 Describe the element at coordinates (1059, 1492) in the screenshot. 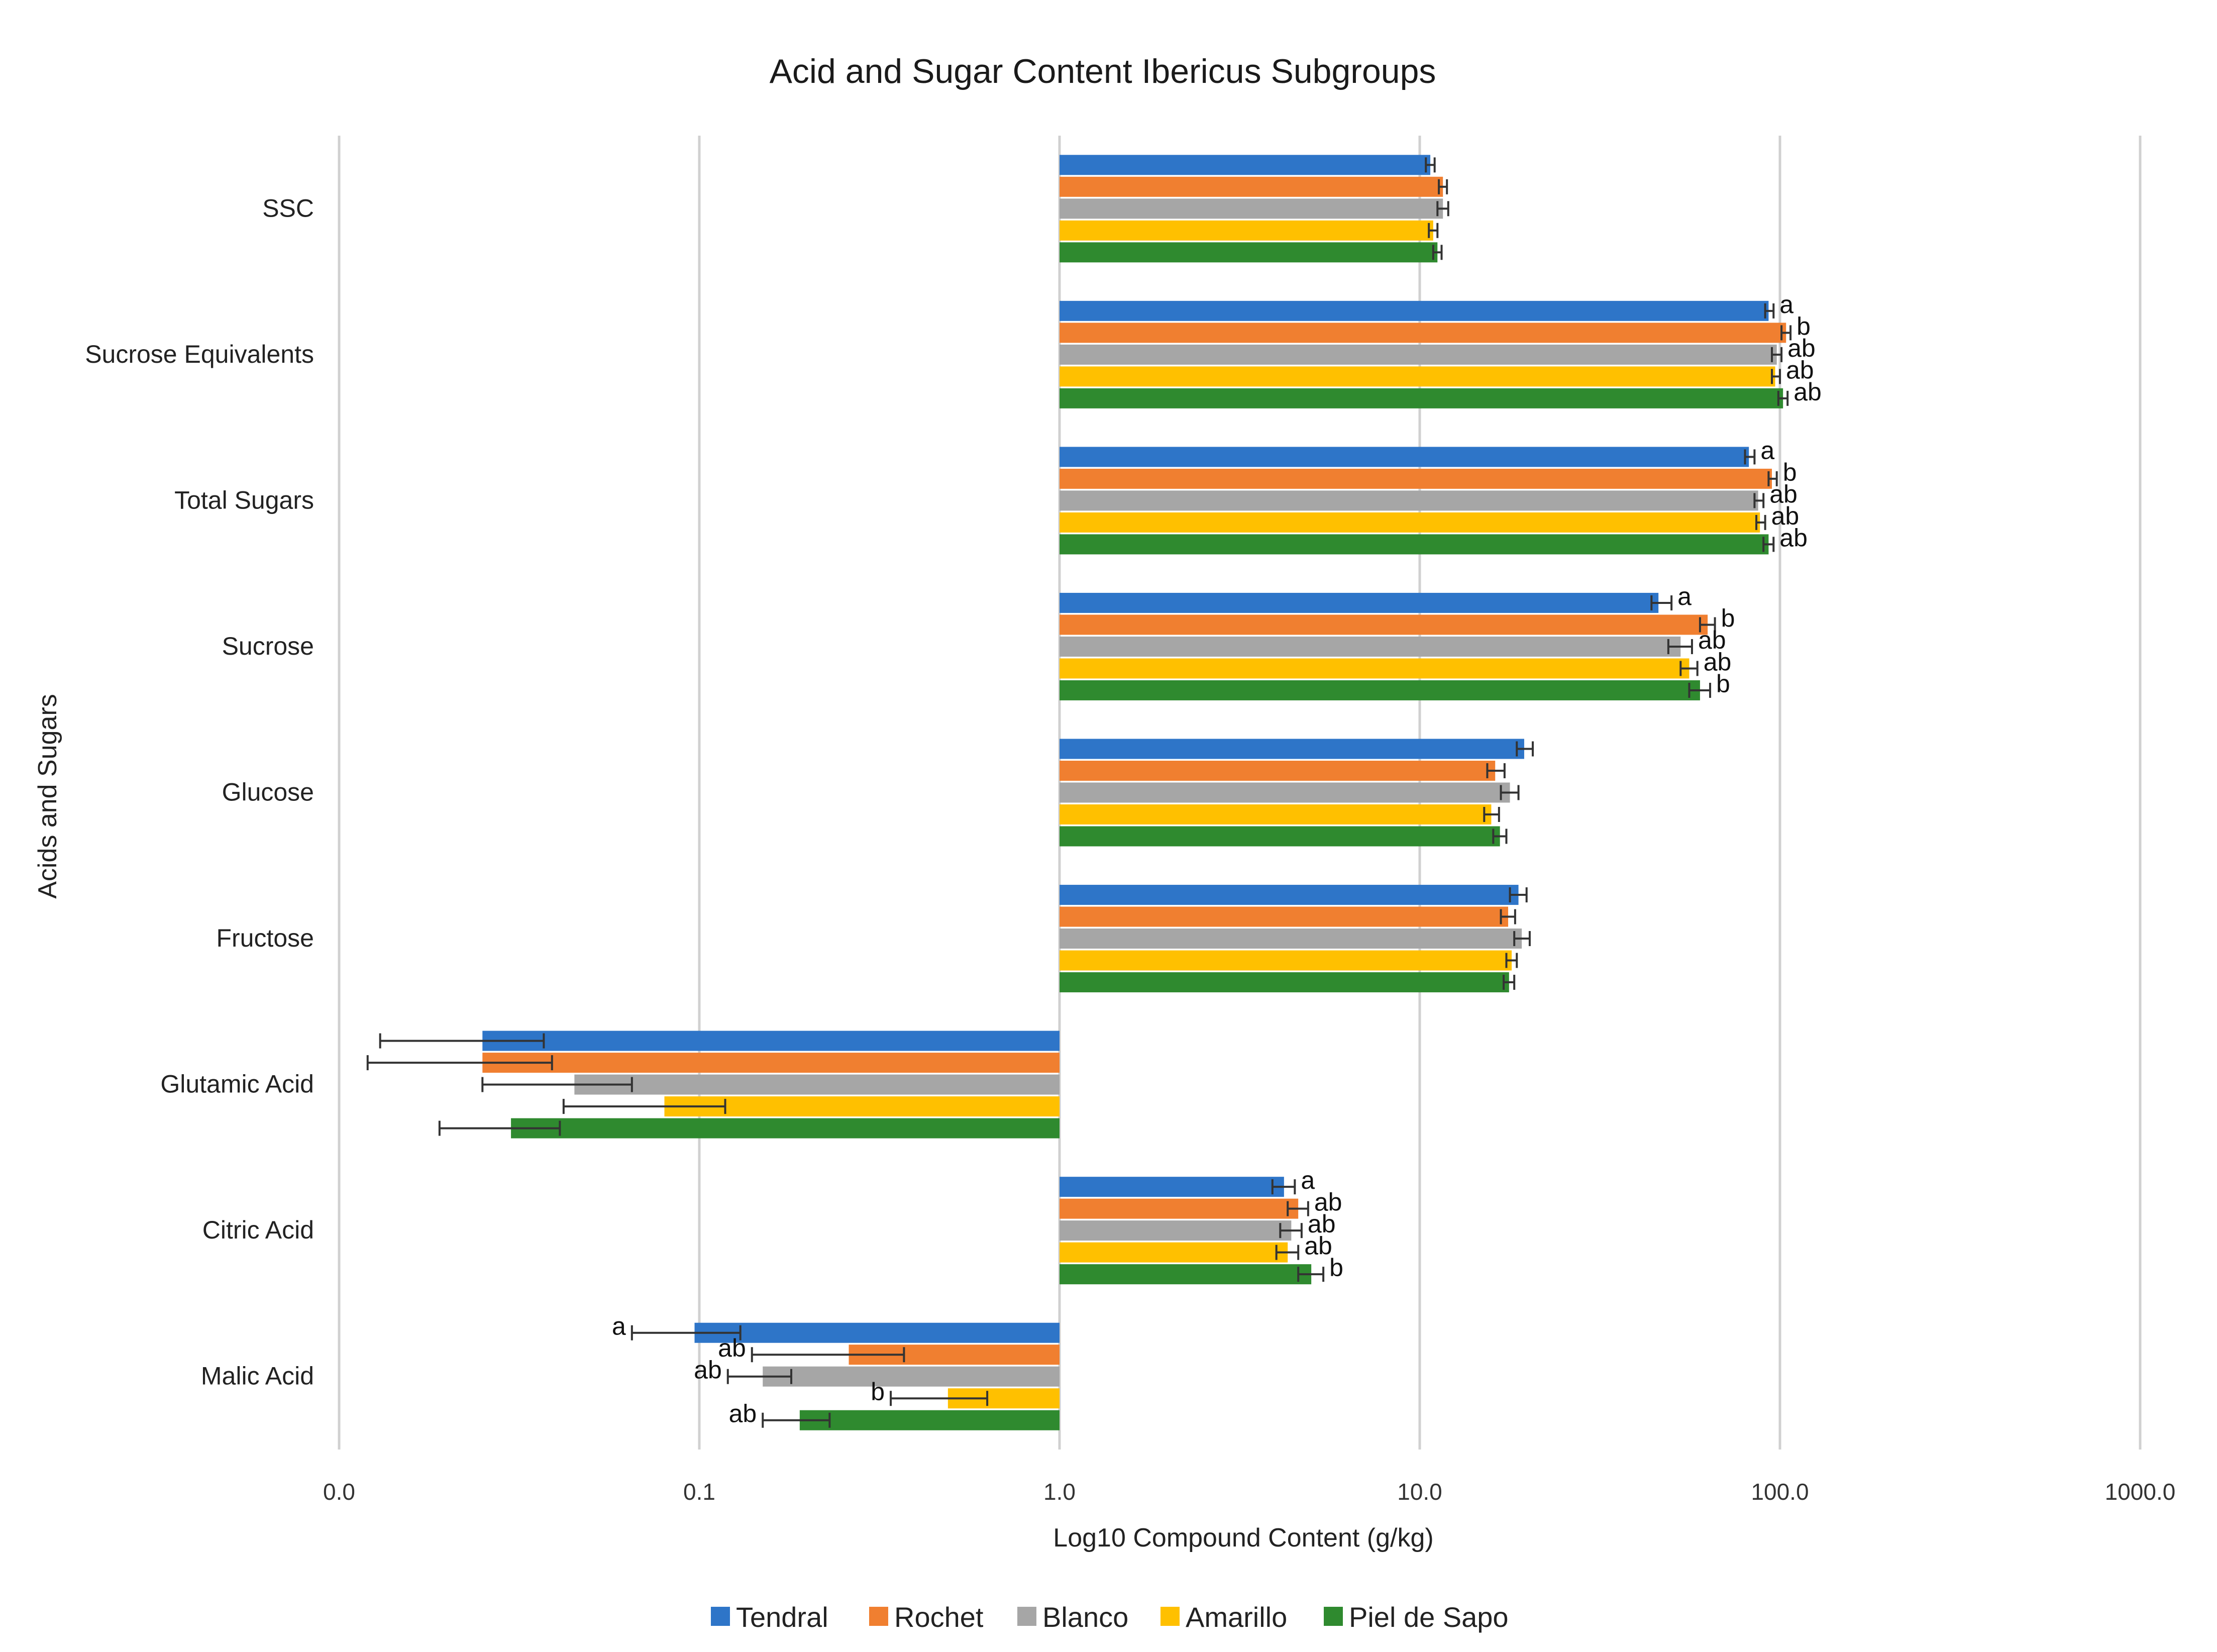

I see `x-tick-label: 1.0` at that location.